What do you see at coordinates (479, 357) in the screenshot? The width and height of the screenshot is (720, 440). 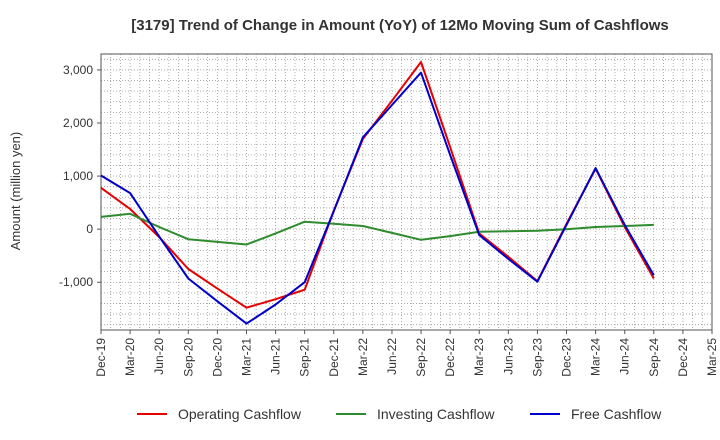 I see `x-tick-label: Mar-23` at bounding box center [479, 357].